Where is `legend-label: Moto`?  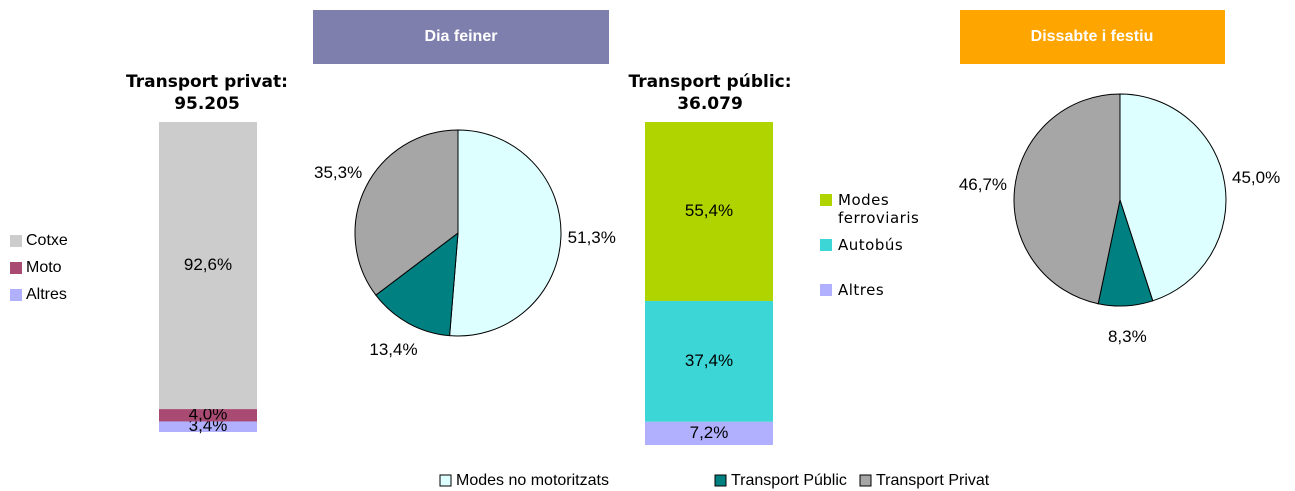
legend-label: Moto is located at coordinates (44, 267).